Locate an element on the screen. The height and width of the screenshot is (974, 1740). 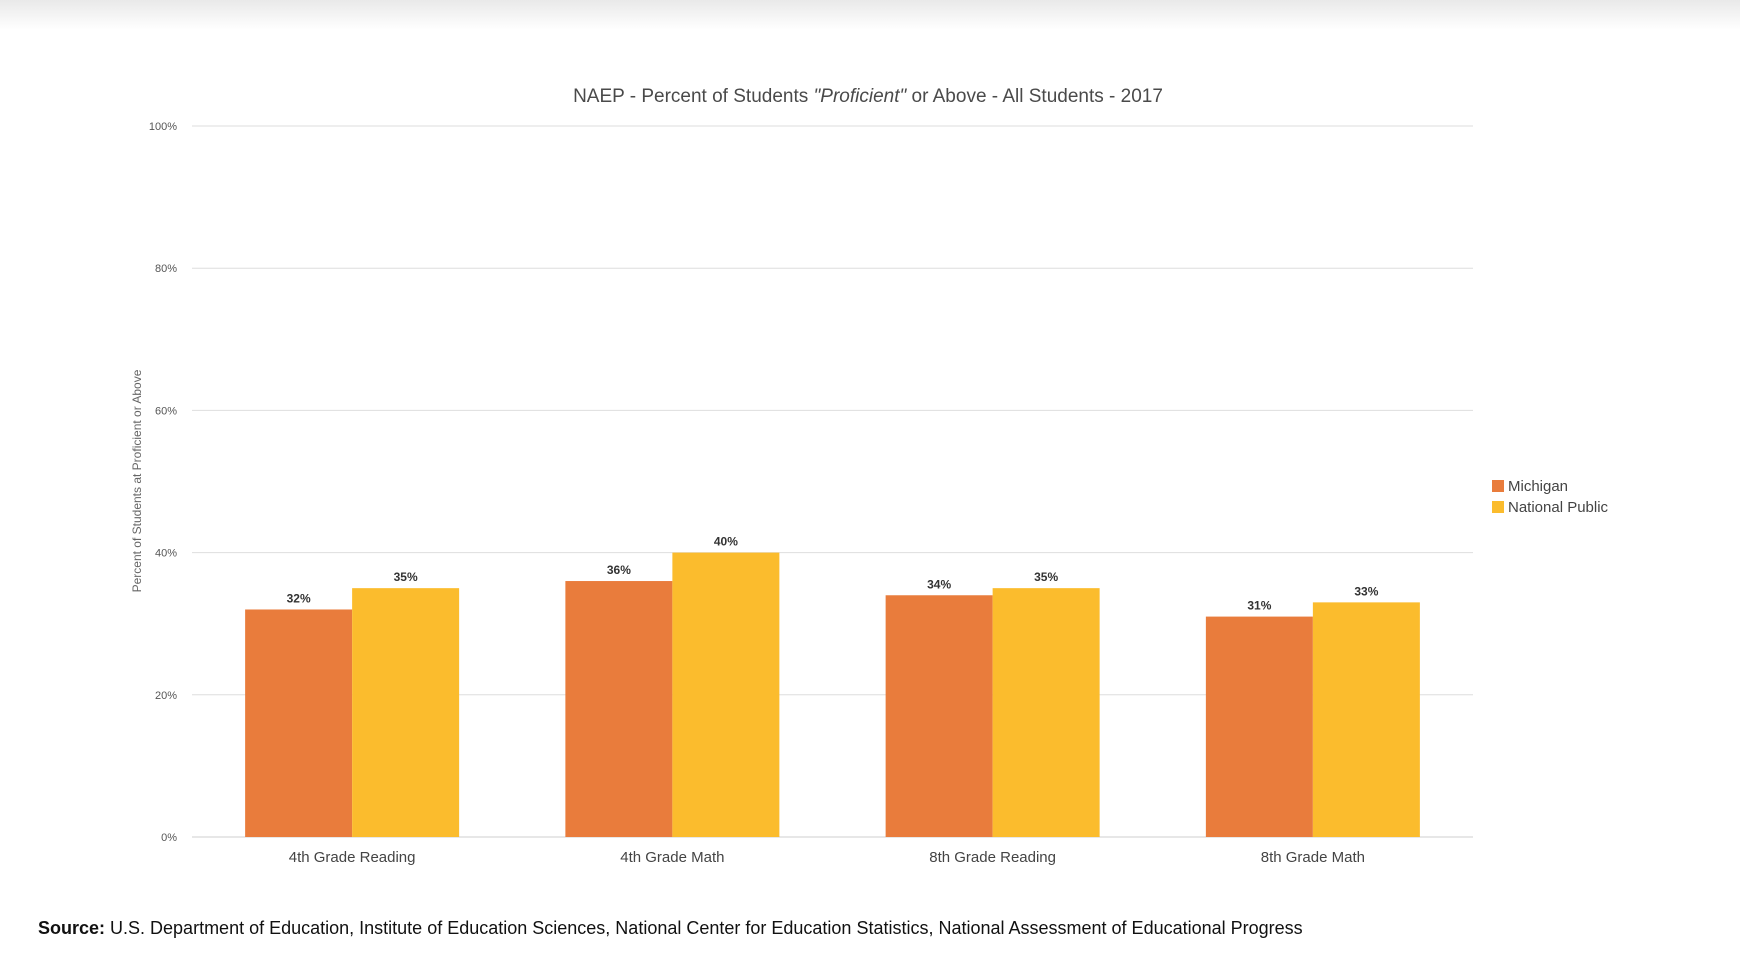
data-label: 34% is located at coordinates (939, 584).